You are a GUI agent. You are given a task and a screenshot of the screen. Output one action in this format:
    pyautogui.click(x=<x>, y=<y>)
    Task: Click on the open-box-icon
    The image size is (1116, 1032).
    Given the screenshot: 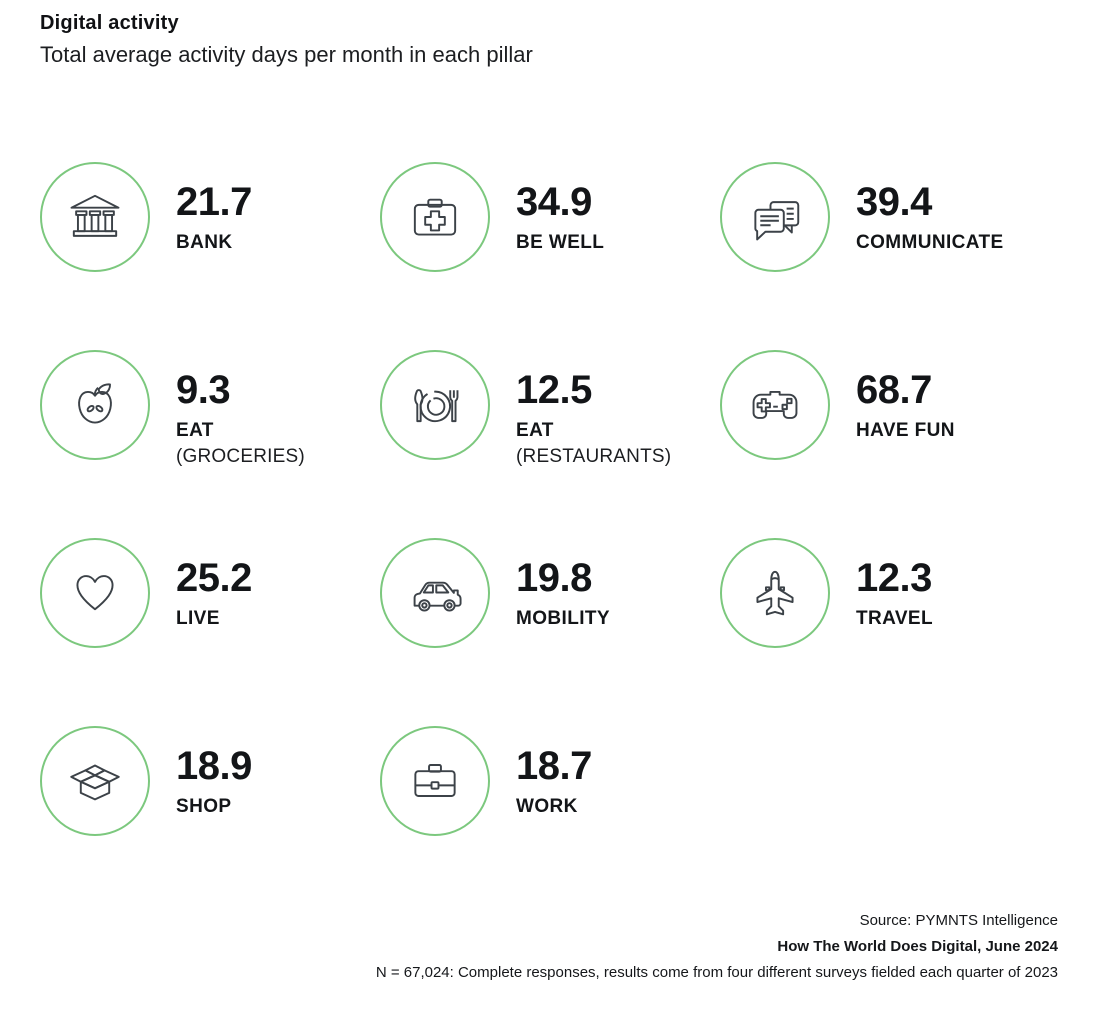 What is the action you would take?
    pyautogui.click(x=95, y=782)
    